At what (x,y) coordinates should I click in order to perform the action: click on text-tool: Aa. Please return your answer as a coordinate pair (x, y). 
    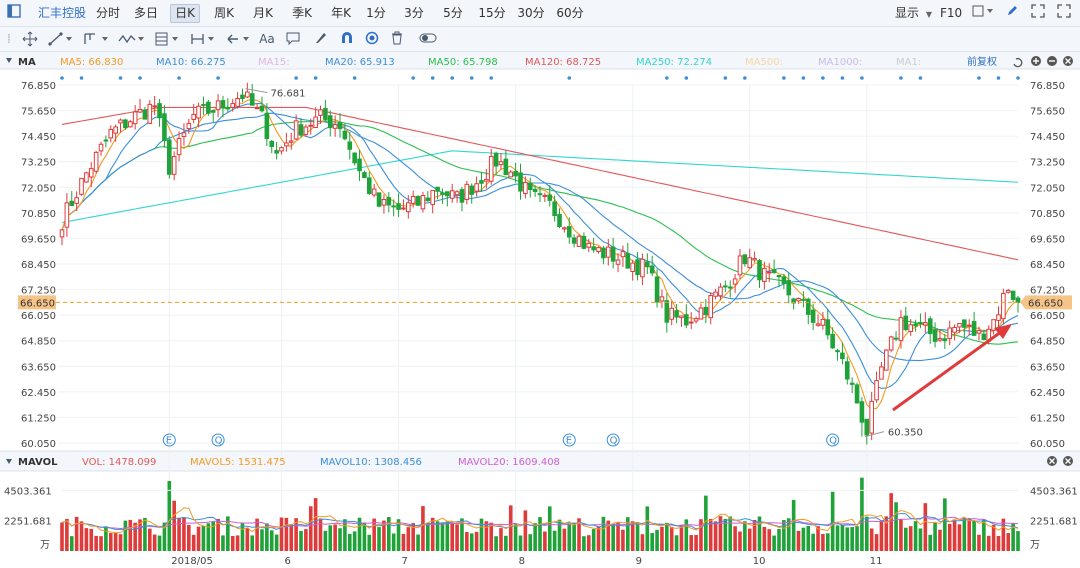
    Looking at the image, I should click on (267, 39).